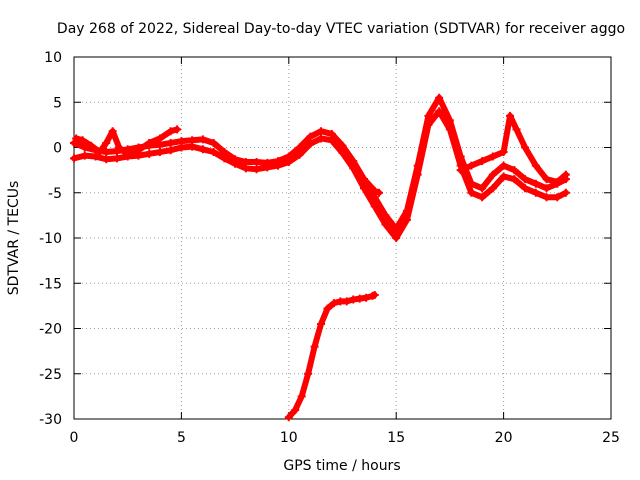 The height and width of the screenshot is (480, 640). Describe the element at coordinates (513, 148) in the screenshot. I see `series-branch-20h-rise` at that location.